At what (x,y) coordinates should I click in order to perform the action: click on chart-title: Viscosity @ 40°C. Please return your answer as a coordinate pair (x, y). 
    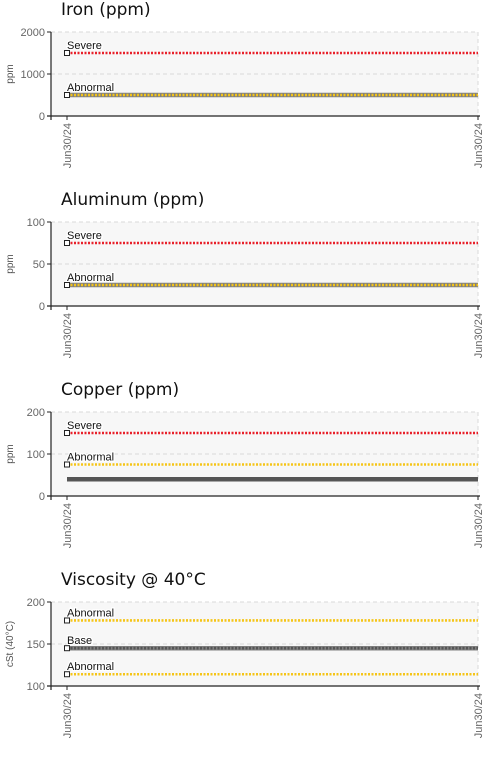
    Looking at the image, I should click on (133, 580).